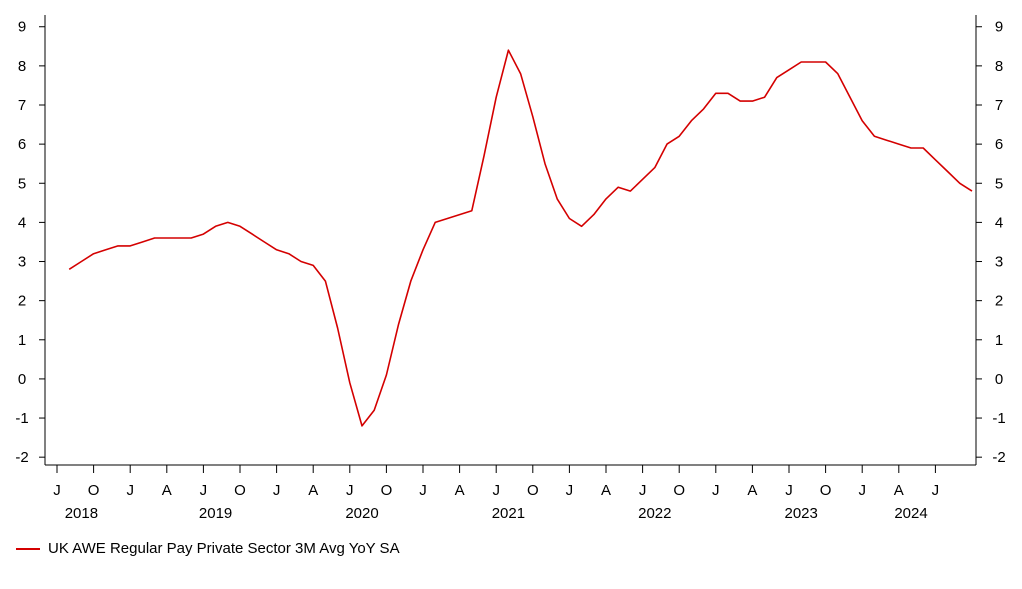  What do you see at coordinates (21, 418) in the screenshot?
I see `y-tick-label-left: -1` at bounding box center [21, 418].